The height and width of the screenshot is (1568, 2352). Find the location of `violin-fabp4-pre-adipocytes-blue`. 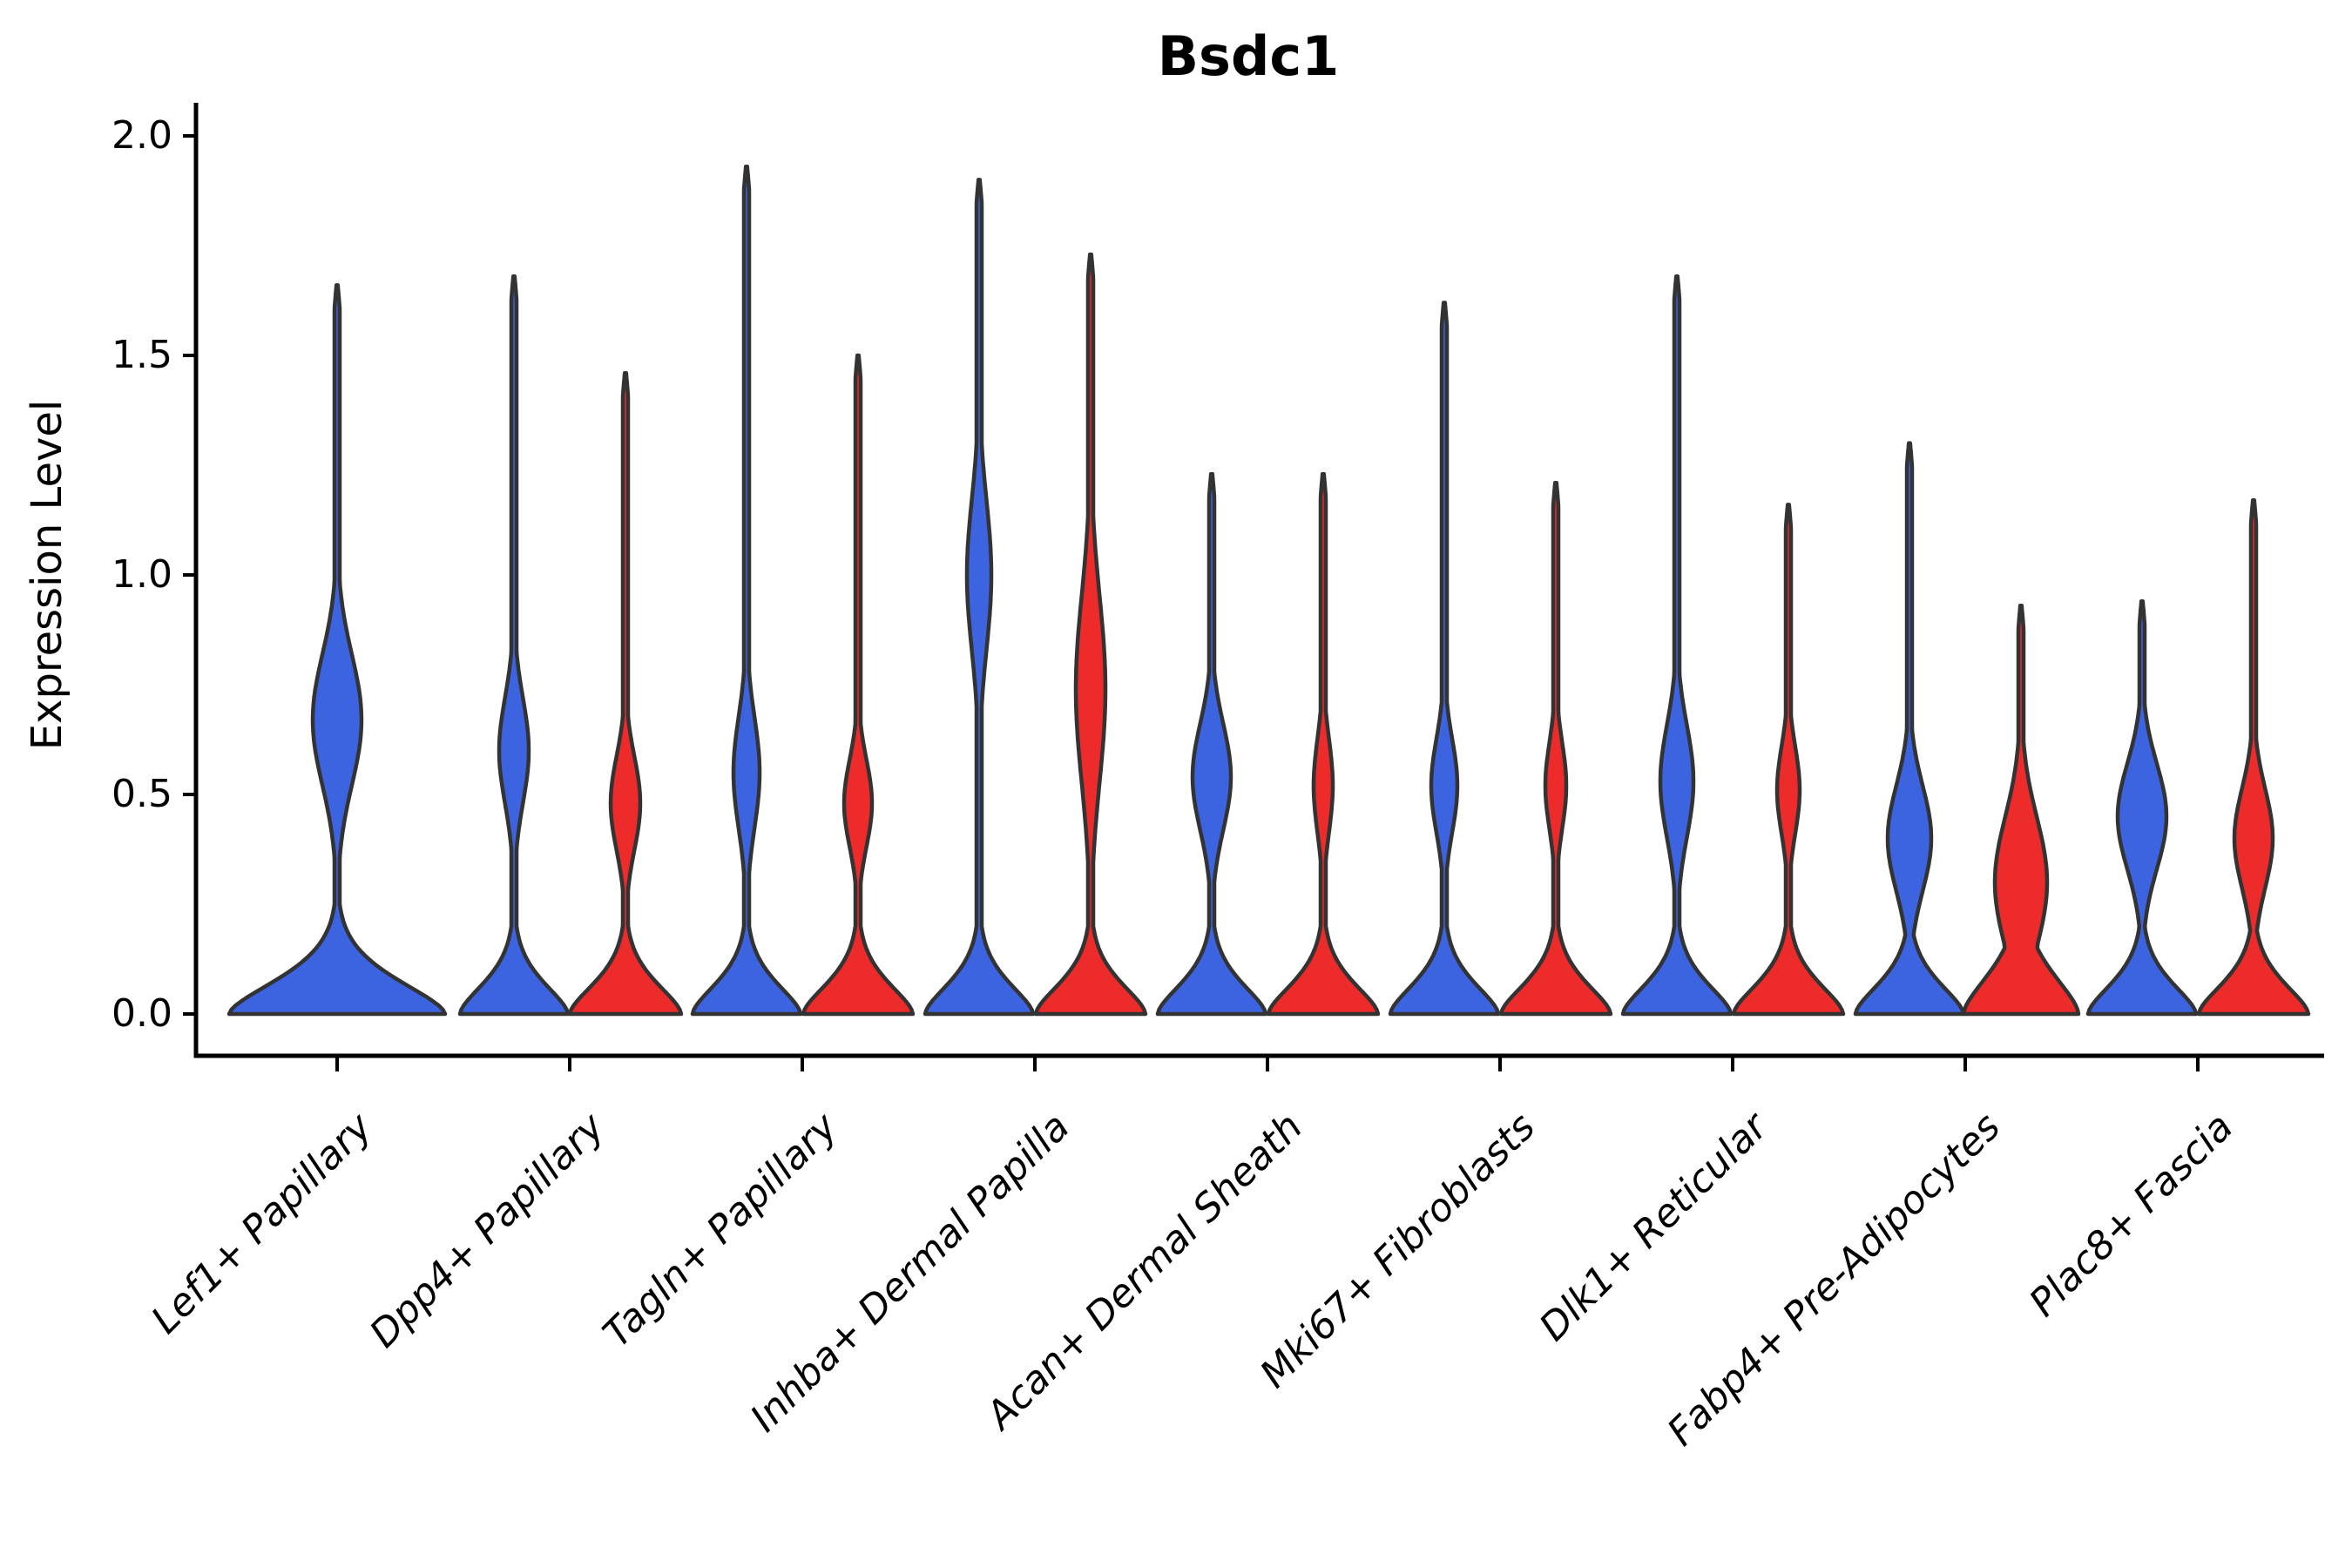

violin-fabp4-pre-adipocytes-blue is located at coordinates (1910, 729).